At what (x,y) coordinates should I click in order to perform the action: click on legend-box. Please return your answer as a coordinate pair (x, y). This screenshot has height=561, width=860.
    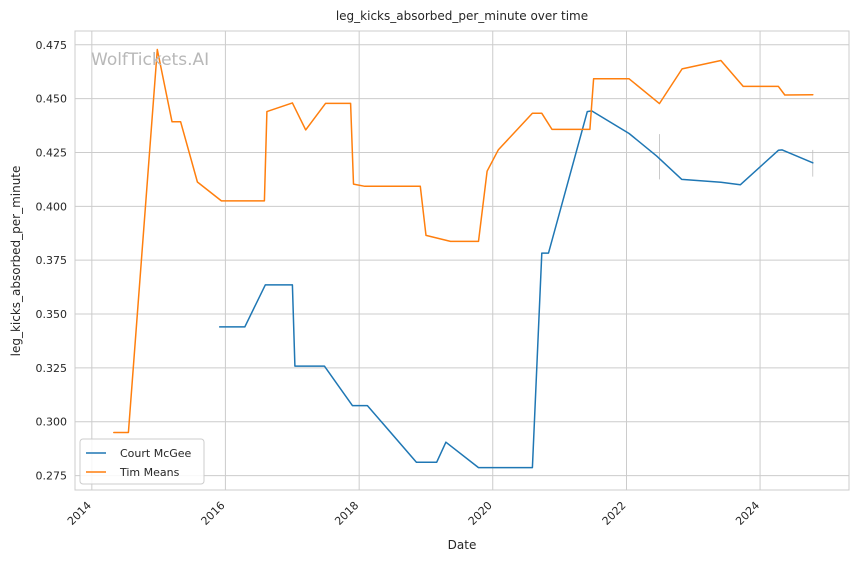
    Looking at the image, I should click on (142, 461).